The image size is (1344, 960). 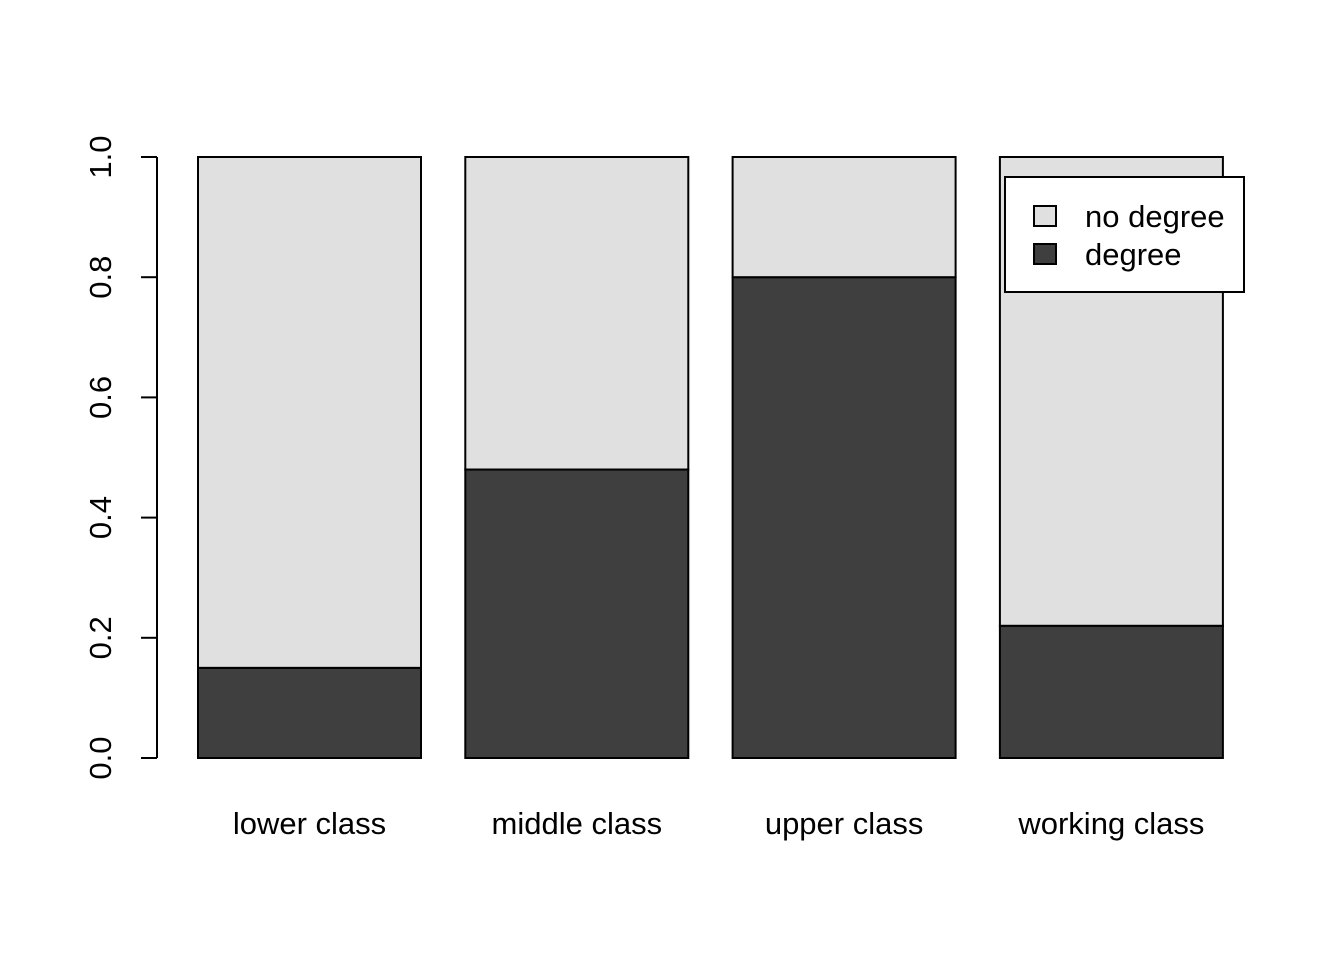 What do you see at coordinates (309, 412) in the screenshot?
I see `bar-segment-no-degree-lower-class` at bounding box center [309, 412].